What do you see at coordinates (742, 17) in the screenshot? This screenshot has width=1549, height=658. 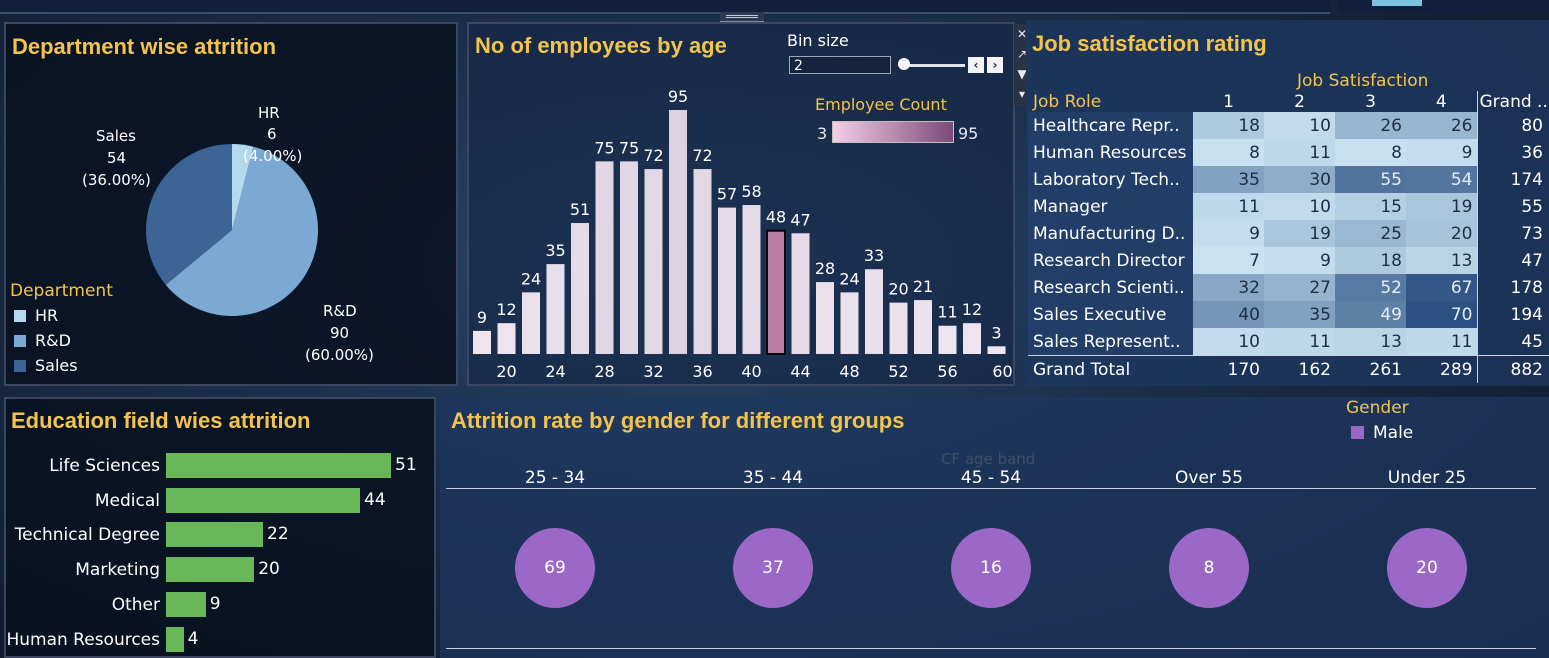 I see `drag-handle` at bounding box center [742, 17].